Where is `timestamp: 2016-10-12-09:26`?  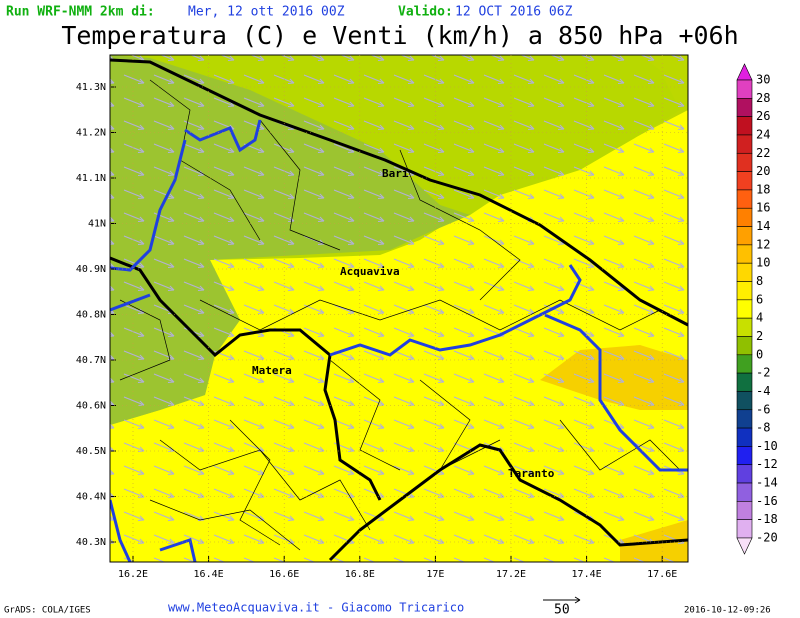
timestamp: 2016-10-12-09:26 is located at coordinates (727, 611).